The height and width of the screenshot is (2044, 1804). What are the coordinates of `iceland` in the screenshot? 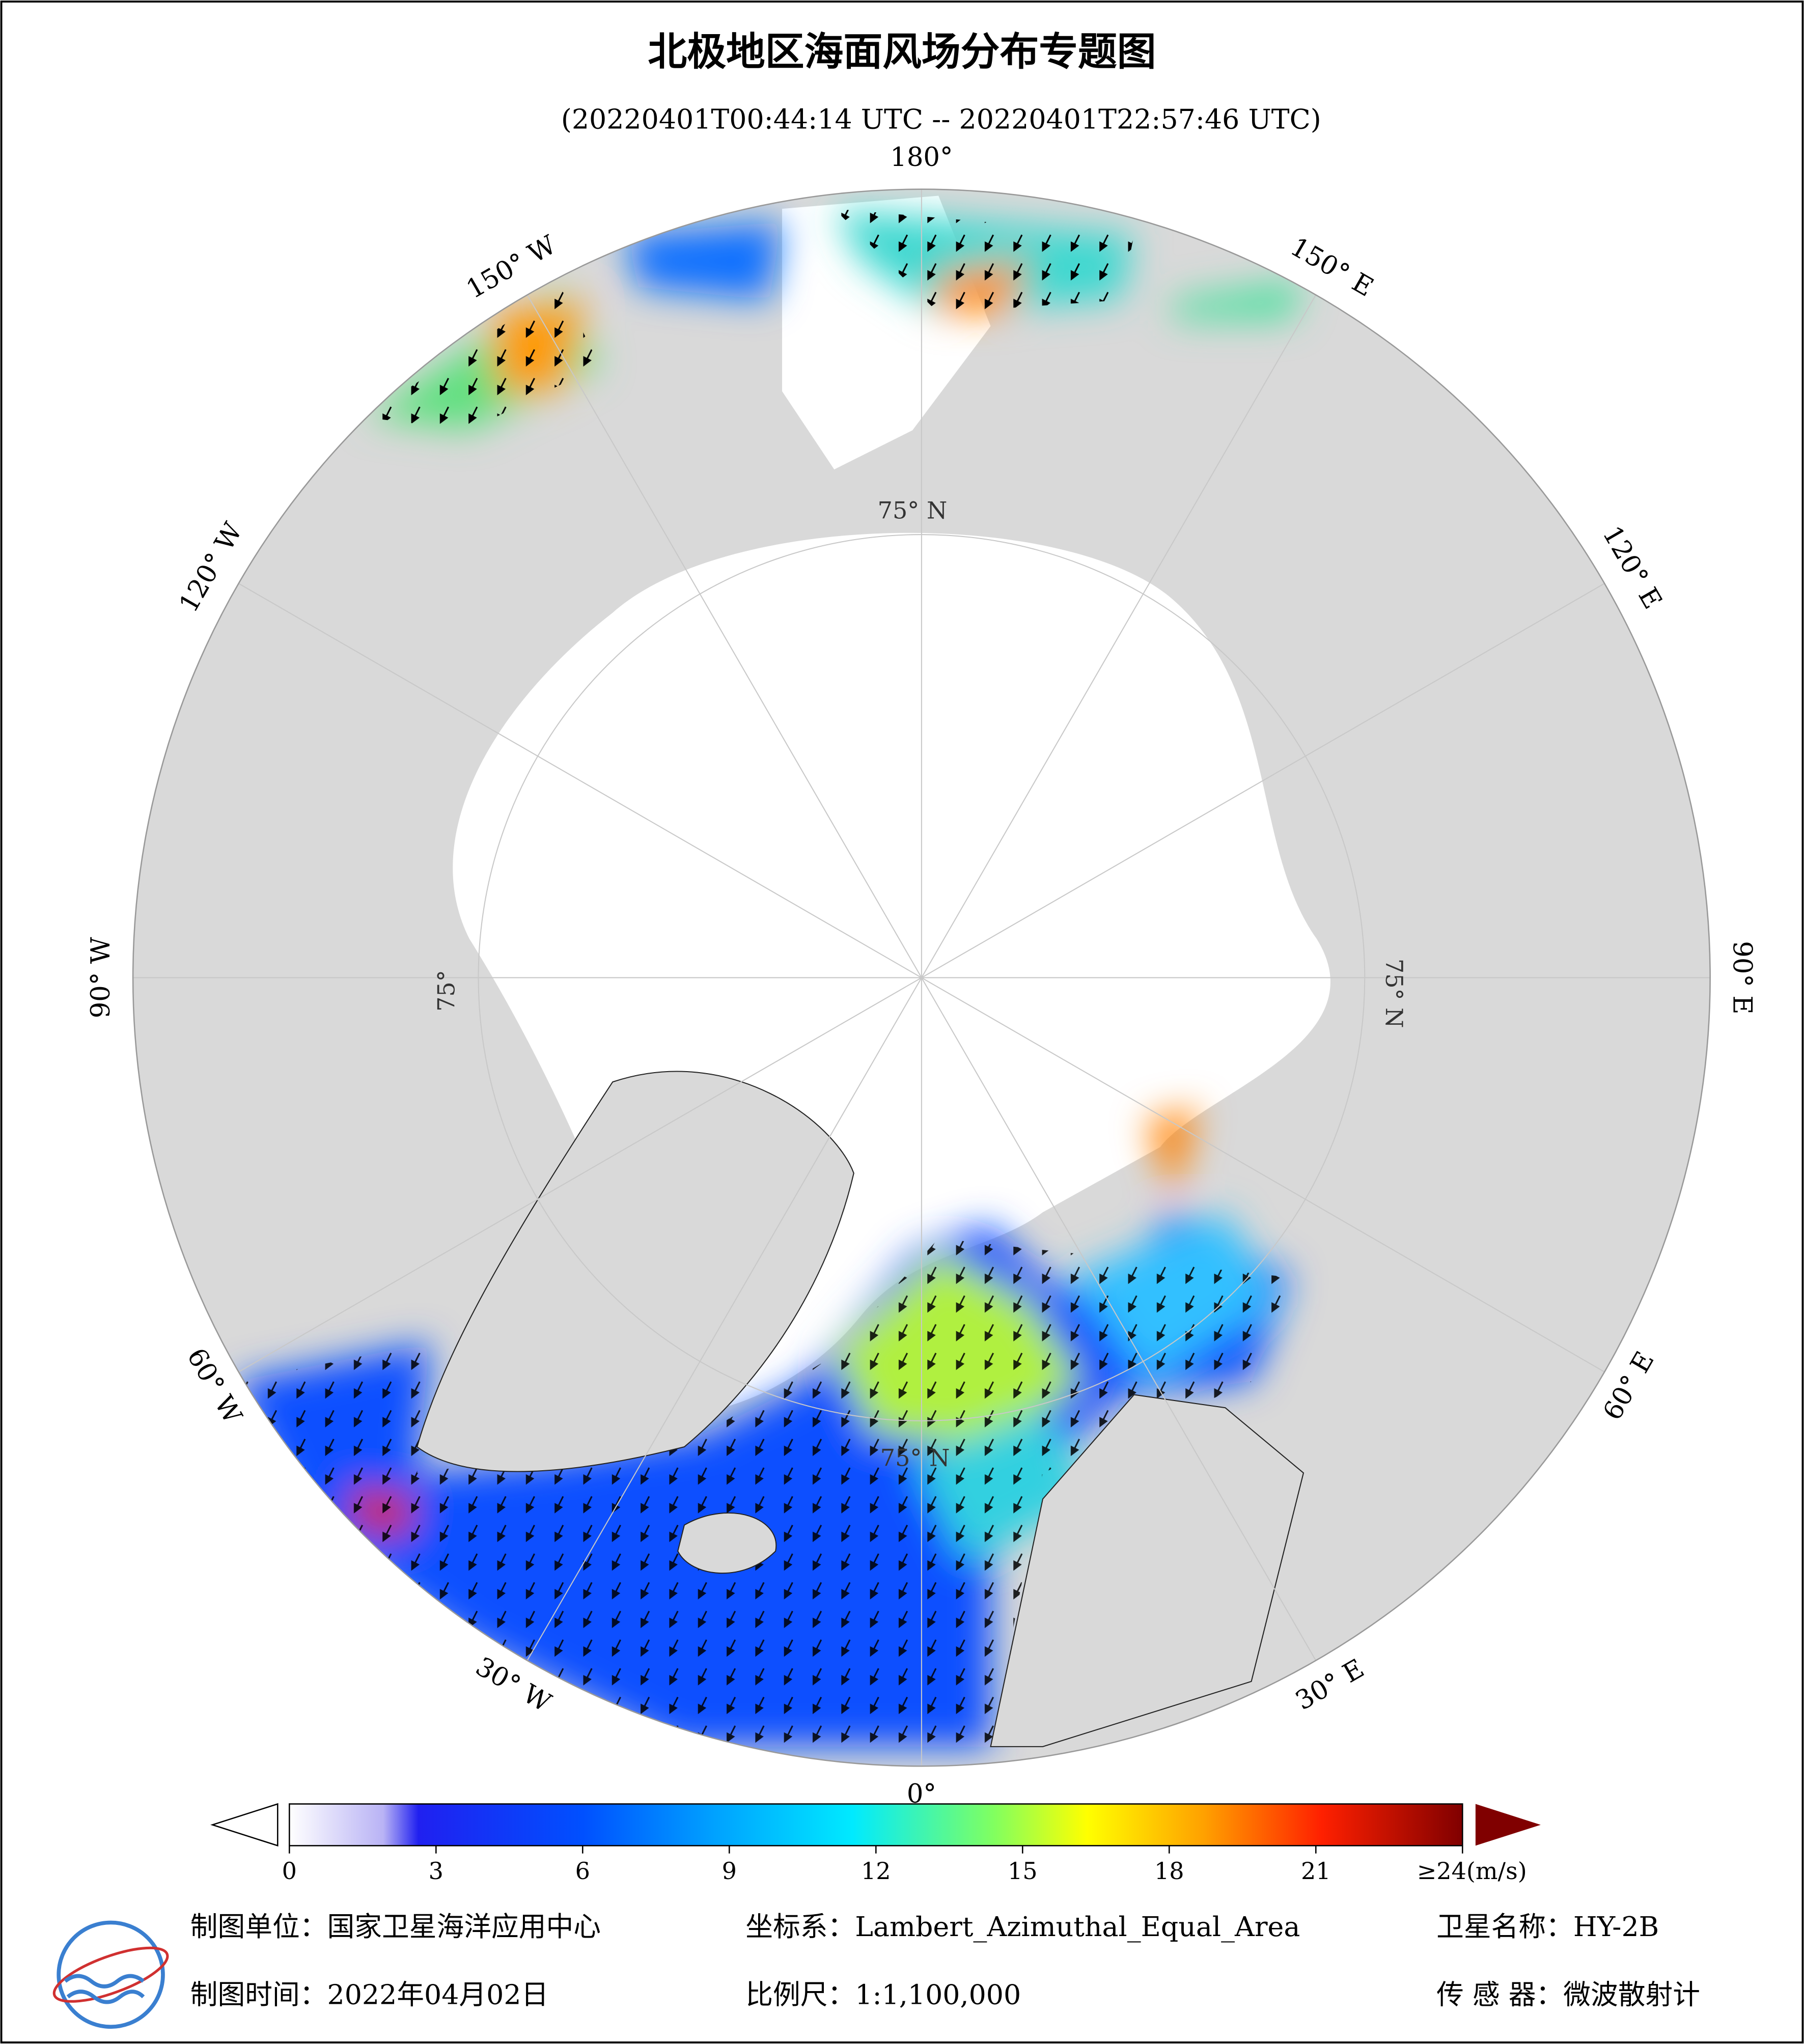 It's located at (727, 1543).